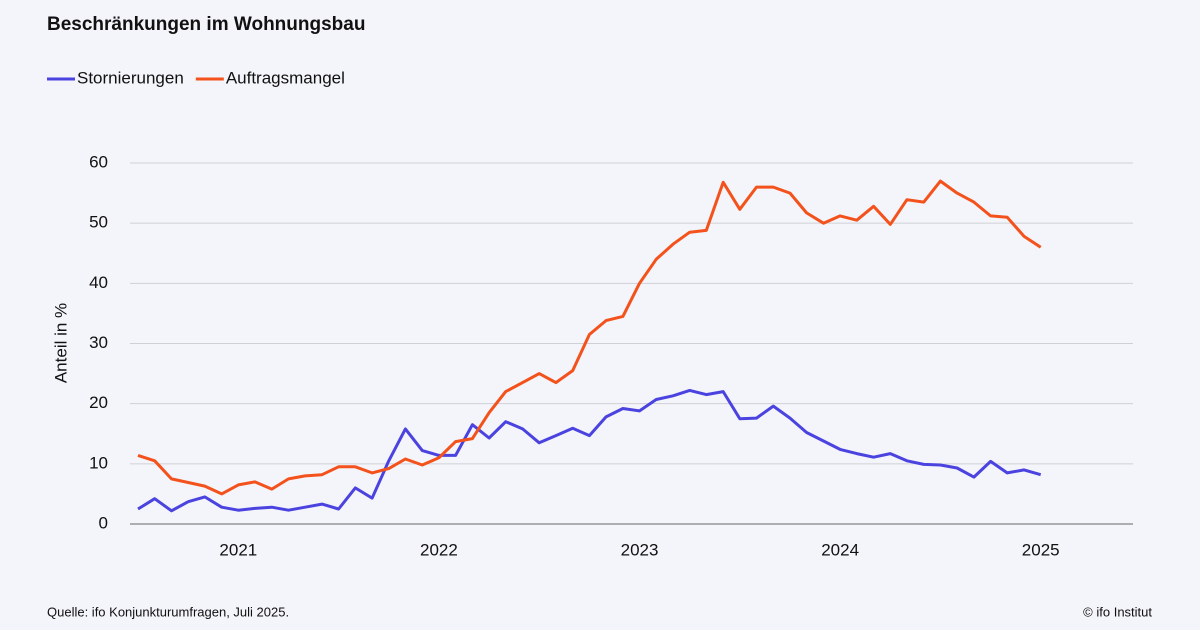 This screenshot has width=1200, height=630. What do you see at coordinates (238, 549) in the screenshot?
I see `x-tick-label: 2021` at bounding box center [238, 549].